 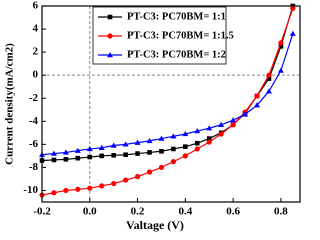 I want to click on y-tick-label: -6, so click(x=34, y=144).